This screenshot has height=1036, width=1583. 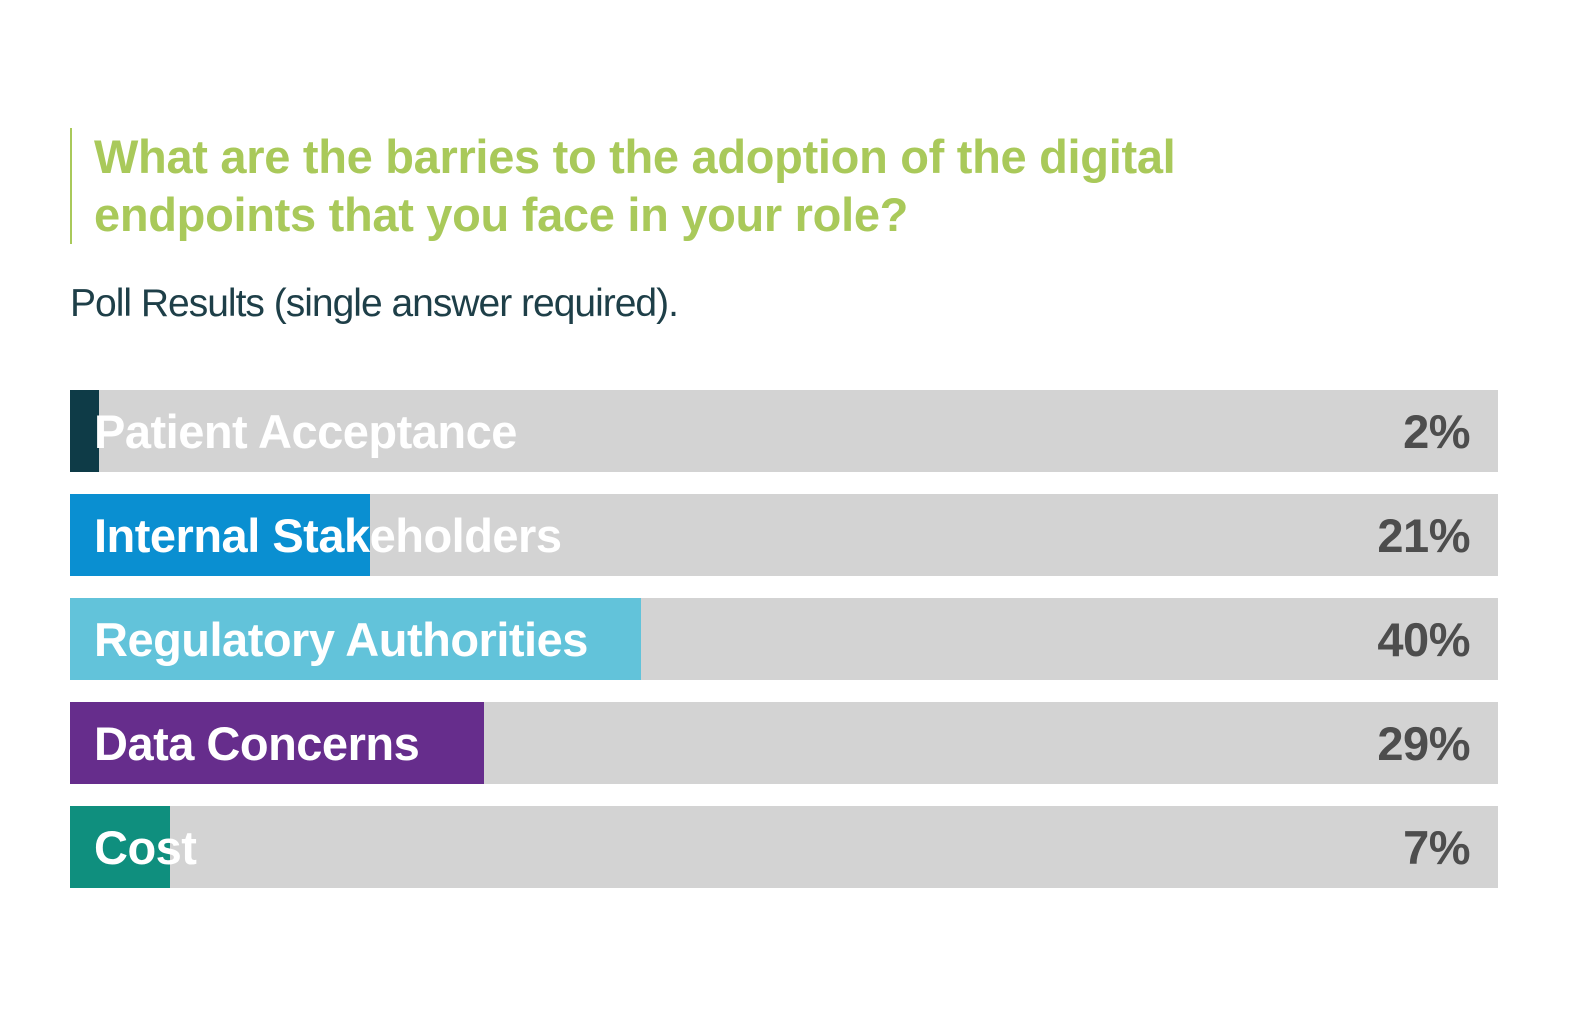 What do you see at coordinates (1423, 639) in the screenshot?
I see `value-label: 40%` at bounding box center [1423, 639].